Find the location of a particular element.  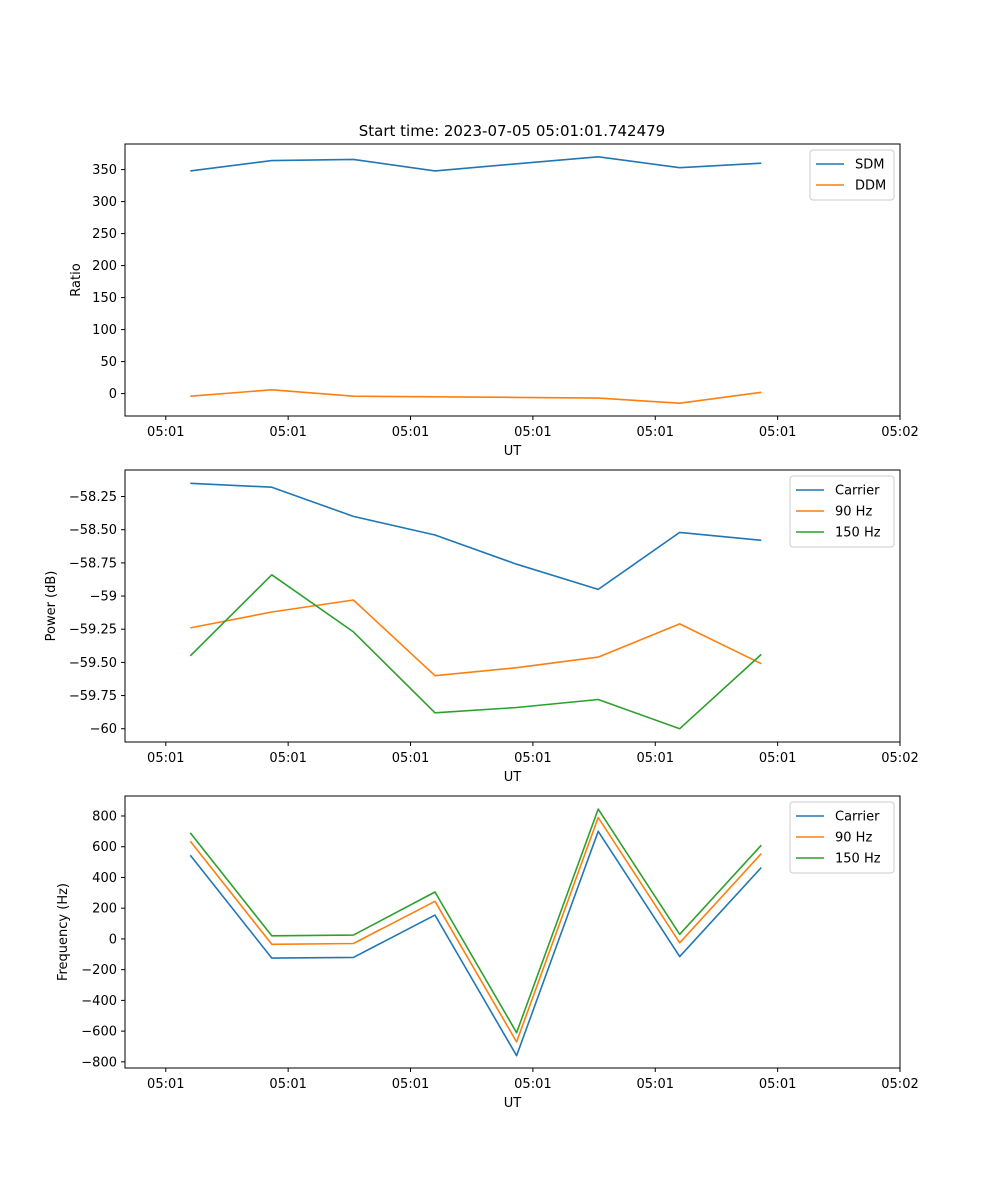

y-tick-label: −59.75 is located at coordinates (93, 696).